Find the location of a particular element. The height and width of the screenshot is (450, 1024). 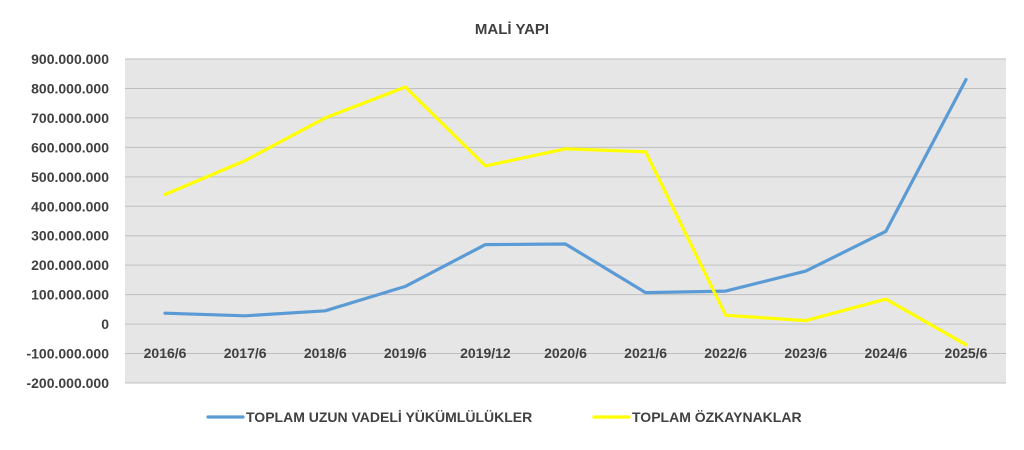

y-tick-label: 800.000.000 is located at coordinates (70, 88).